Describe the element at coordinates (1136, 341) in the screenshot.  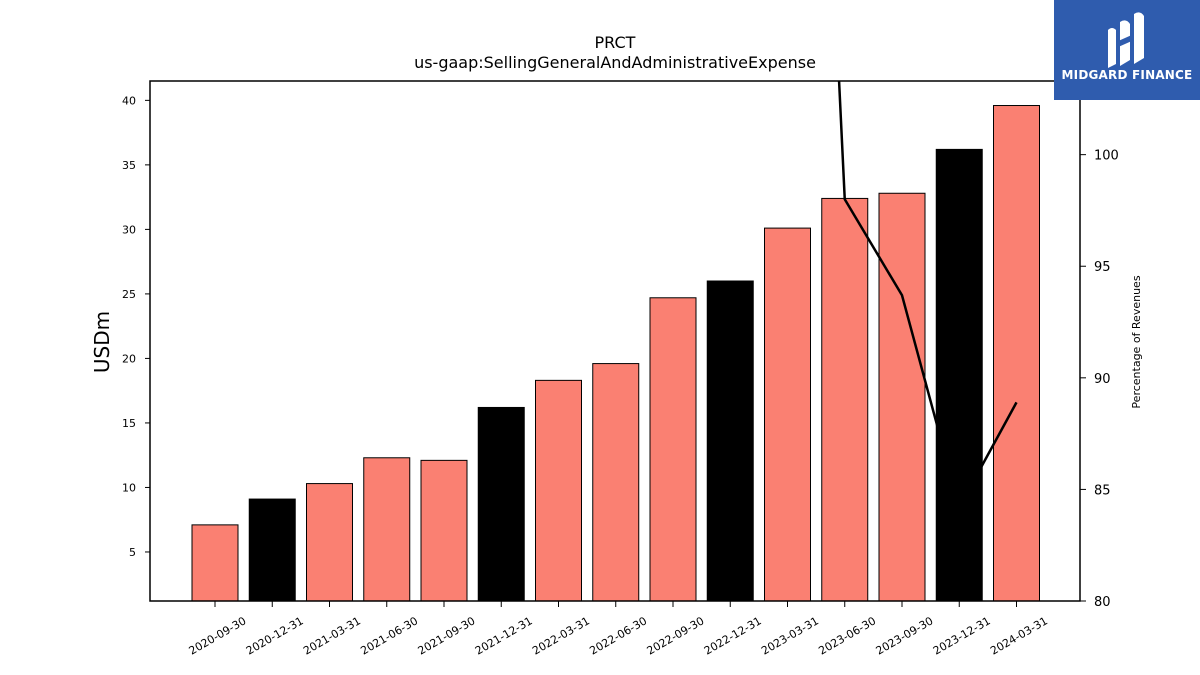
I see `y2-axis-label: Percentage of Revenues` at that location.